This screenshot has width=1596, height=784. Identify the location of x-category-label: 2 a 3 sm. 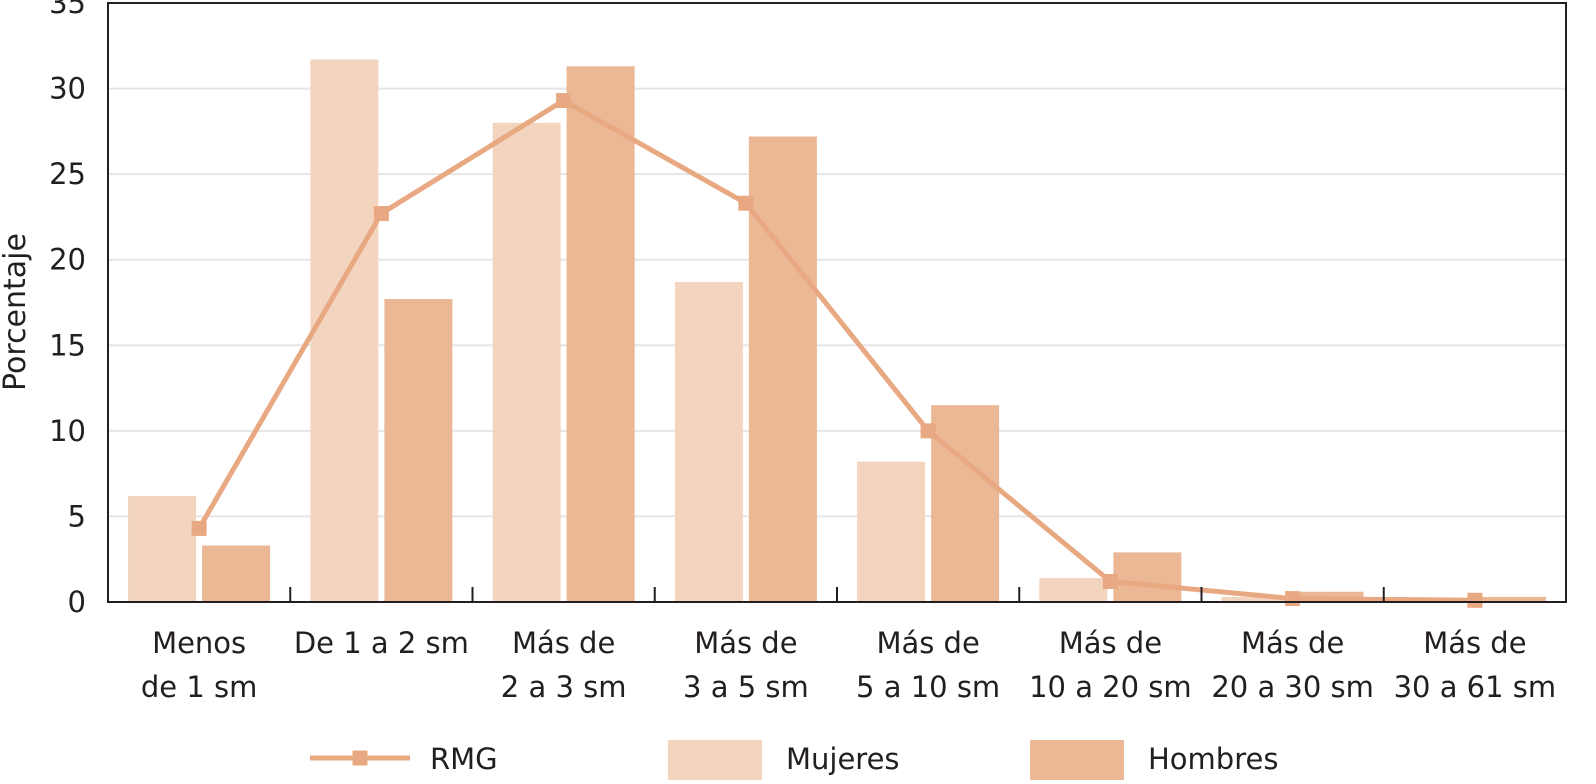
(564, 687).